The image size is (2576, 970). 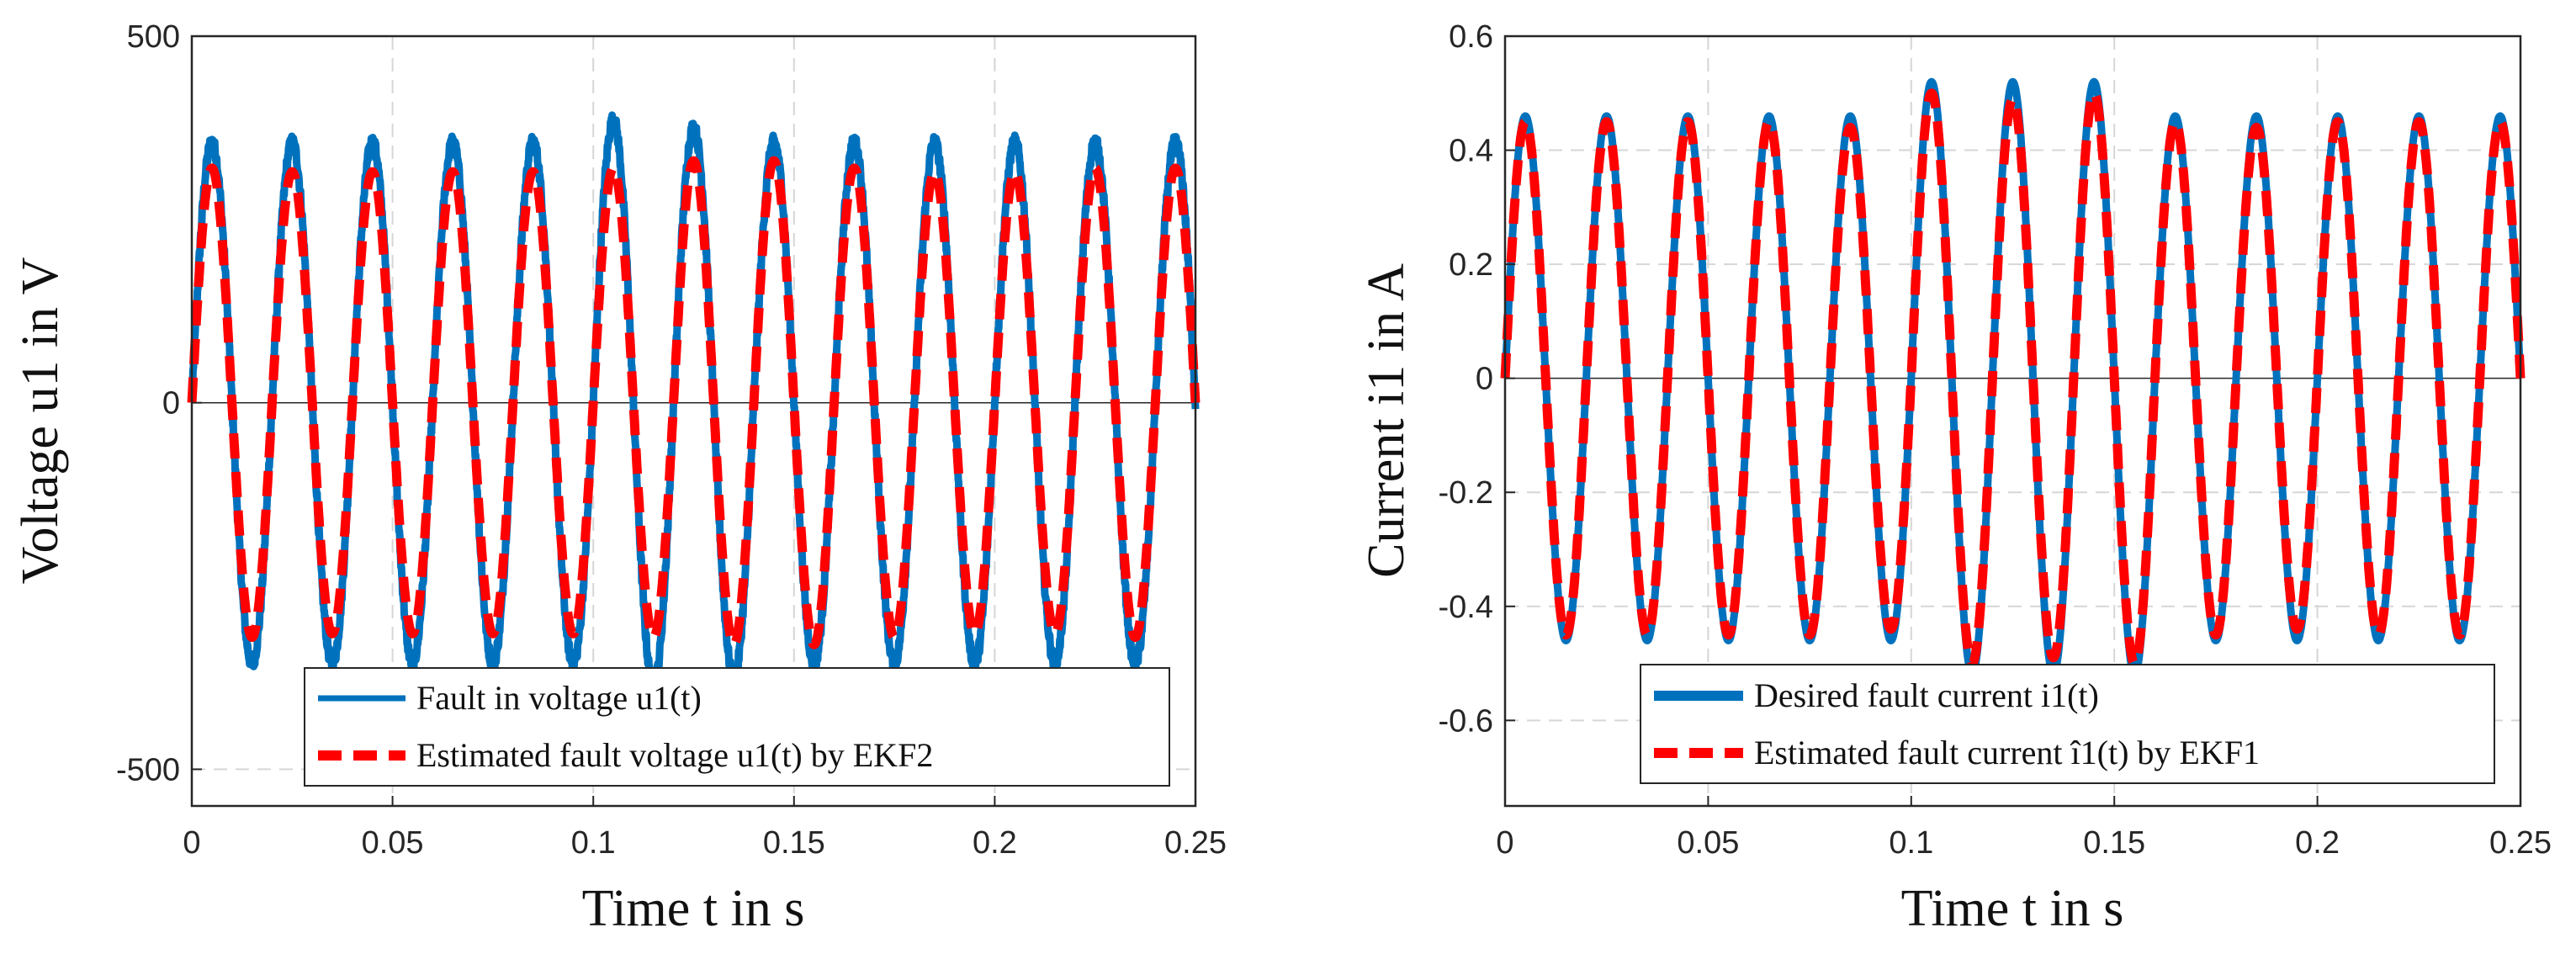 I want to click on current-x-tick-label: 0.2, so click(x=2317, y=843).